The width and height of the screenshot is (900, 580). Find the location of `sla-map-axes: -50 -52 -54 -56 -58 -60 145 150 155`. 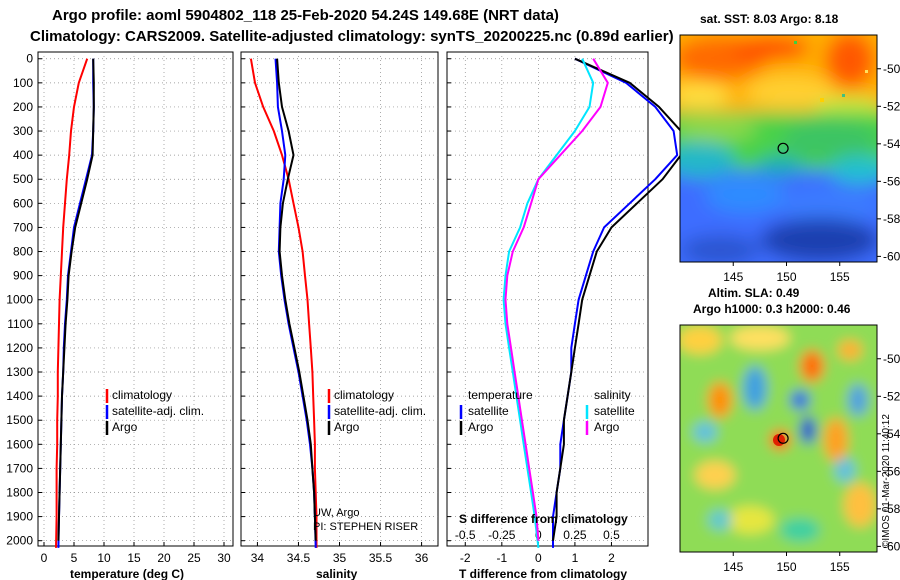

sla-map-axes: -50 -52 -54 -56 -58 -60 145 150 155 is located at coordinates (811, 463).